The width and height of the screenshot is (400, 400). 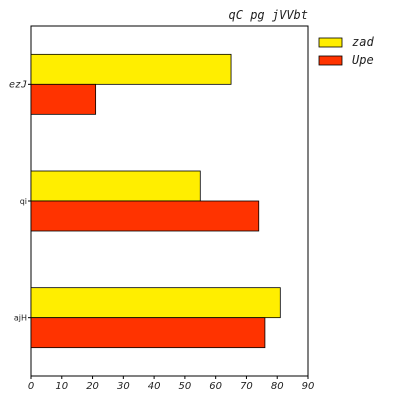 I want to click on bar-zad-ajh, so click(x=155, y=303).